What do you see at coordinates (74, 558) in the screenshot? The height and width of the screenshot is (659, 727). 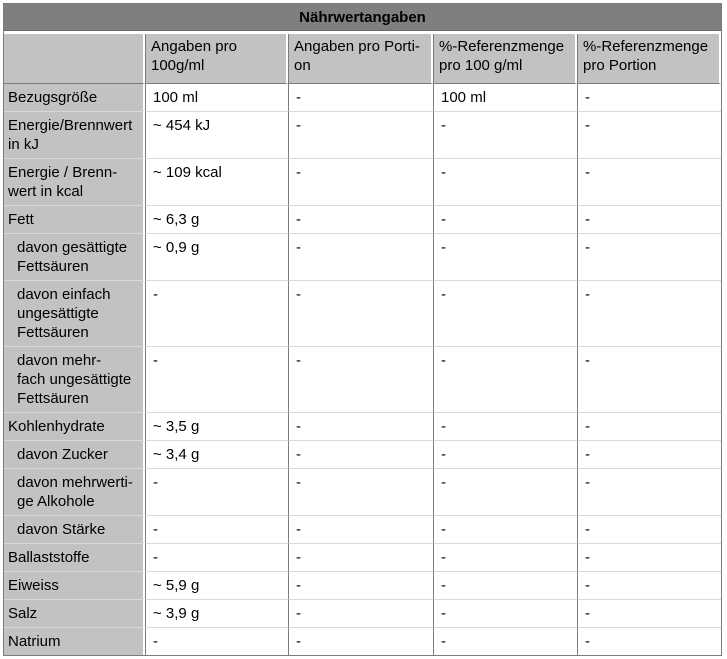 I see `row-label: Ballaststoffe` at bounding box center [74, 558].